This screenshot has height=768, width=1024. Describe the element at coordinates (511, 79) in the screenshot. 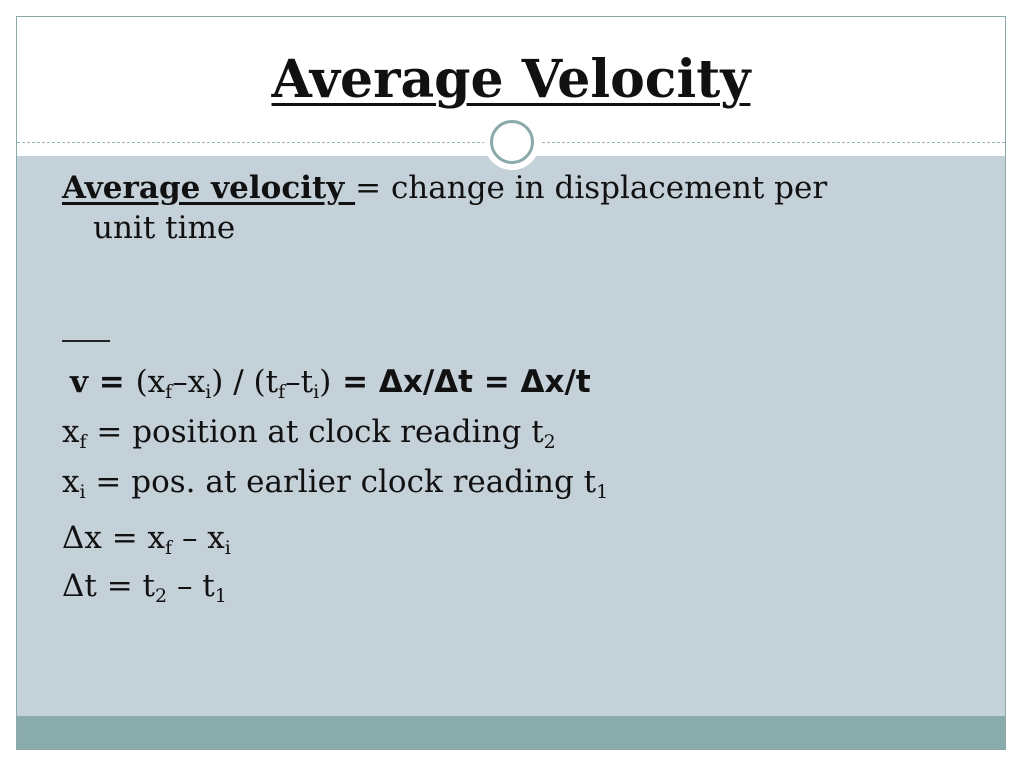

I see `slide-title: Average Velocity` at that location.